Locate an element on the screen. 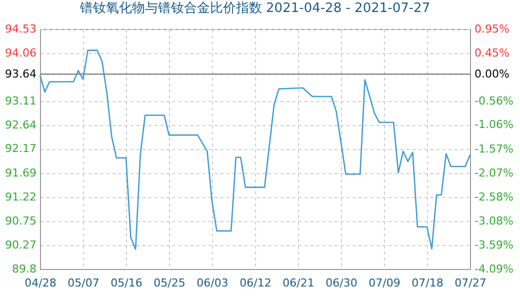 The image size is (520, 300). y2-tick-label: -0.56% is located at coordinates (494, 101).